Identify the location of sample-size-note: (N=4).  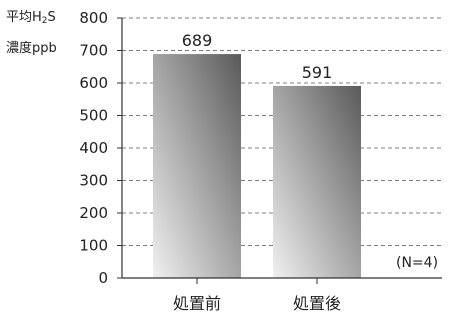
(417, 263).